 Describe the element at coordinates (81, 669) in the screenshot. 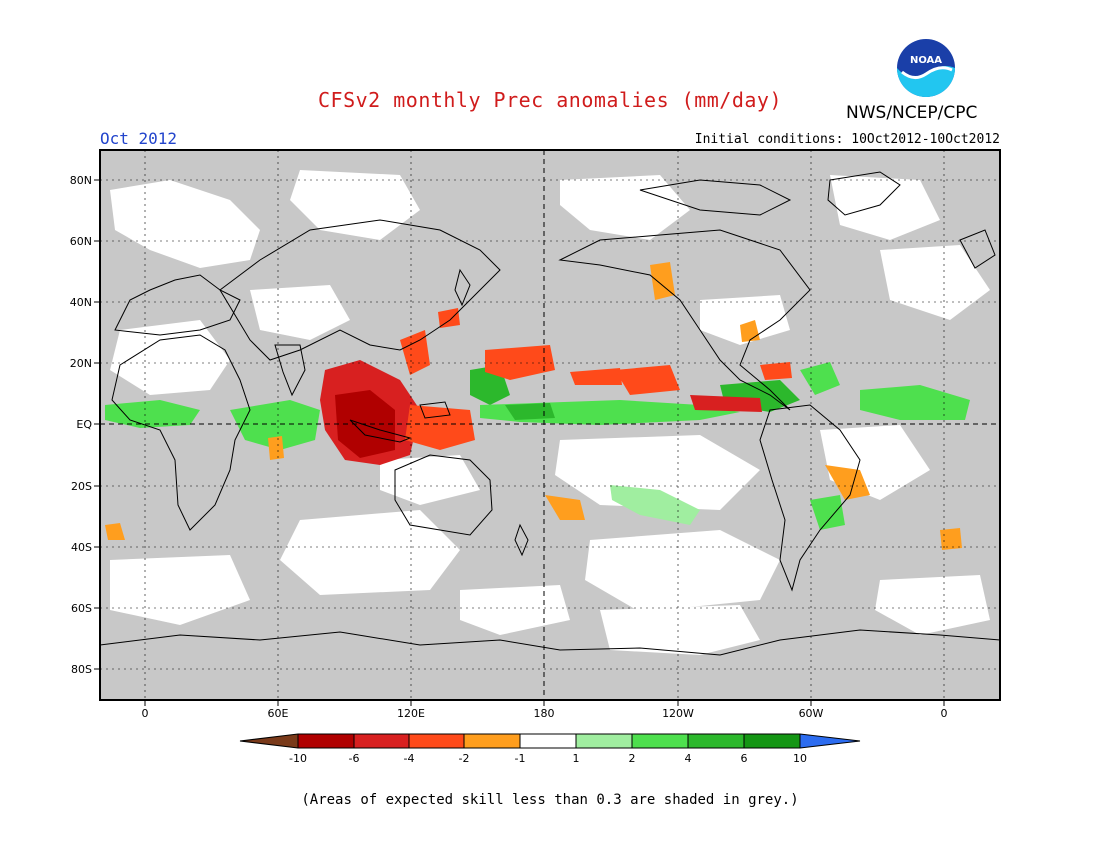

I see `lat-label: 80S` at that location.